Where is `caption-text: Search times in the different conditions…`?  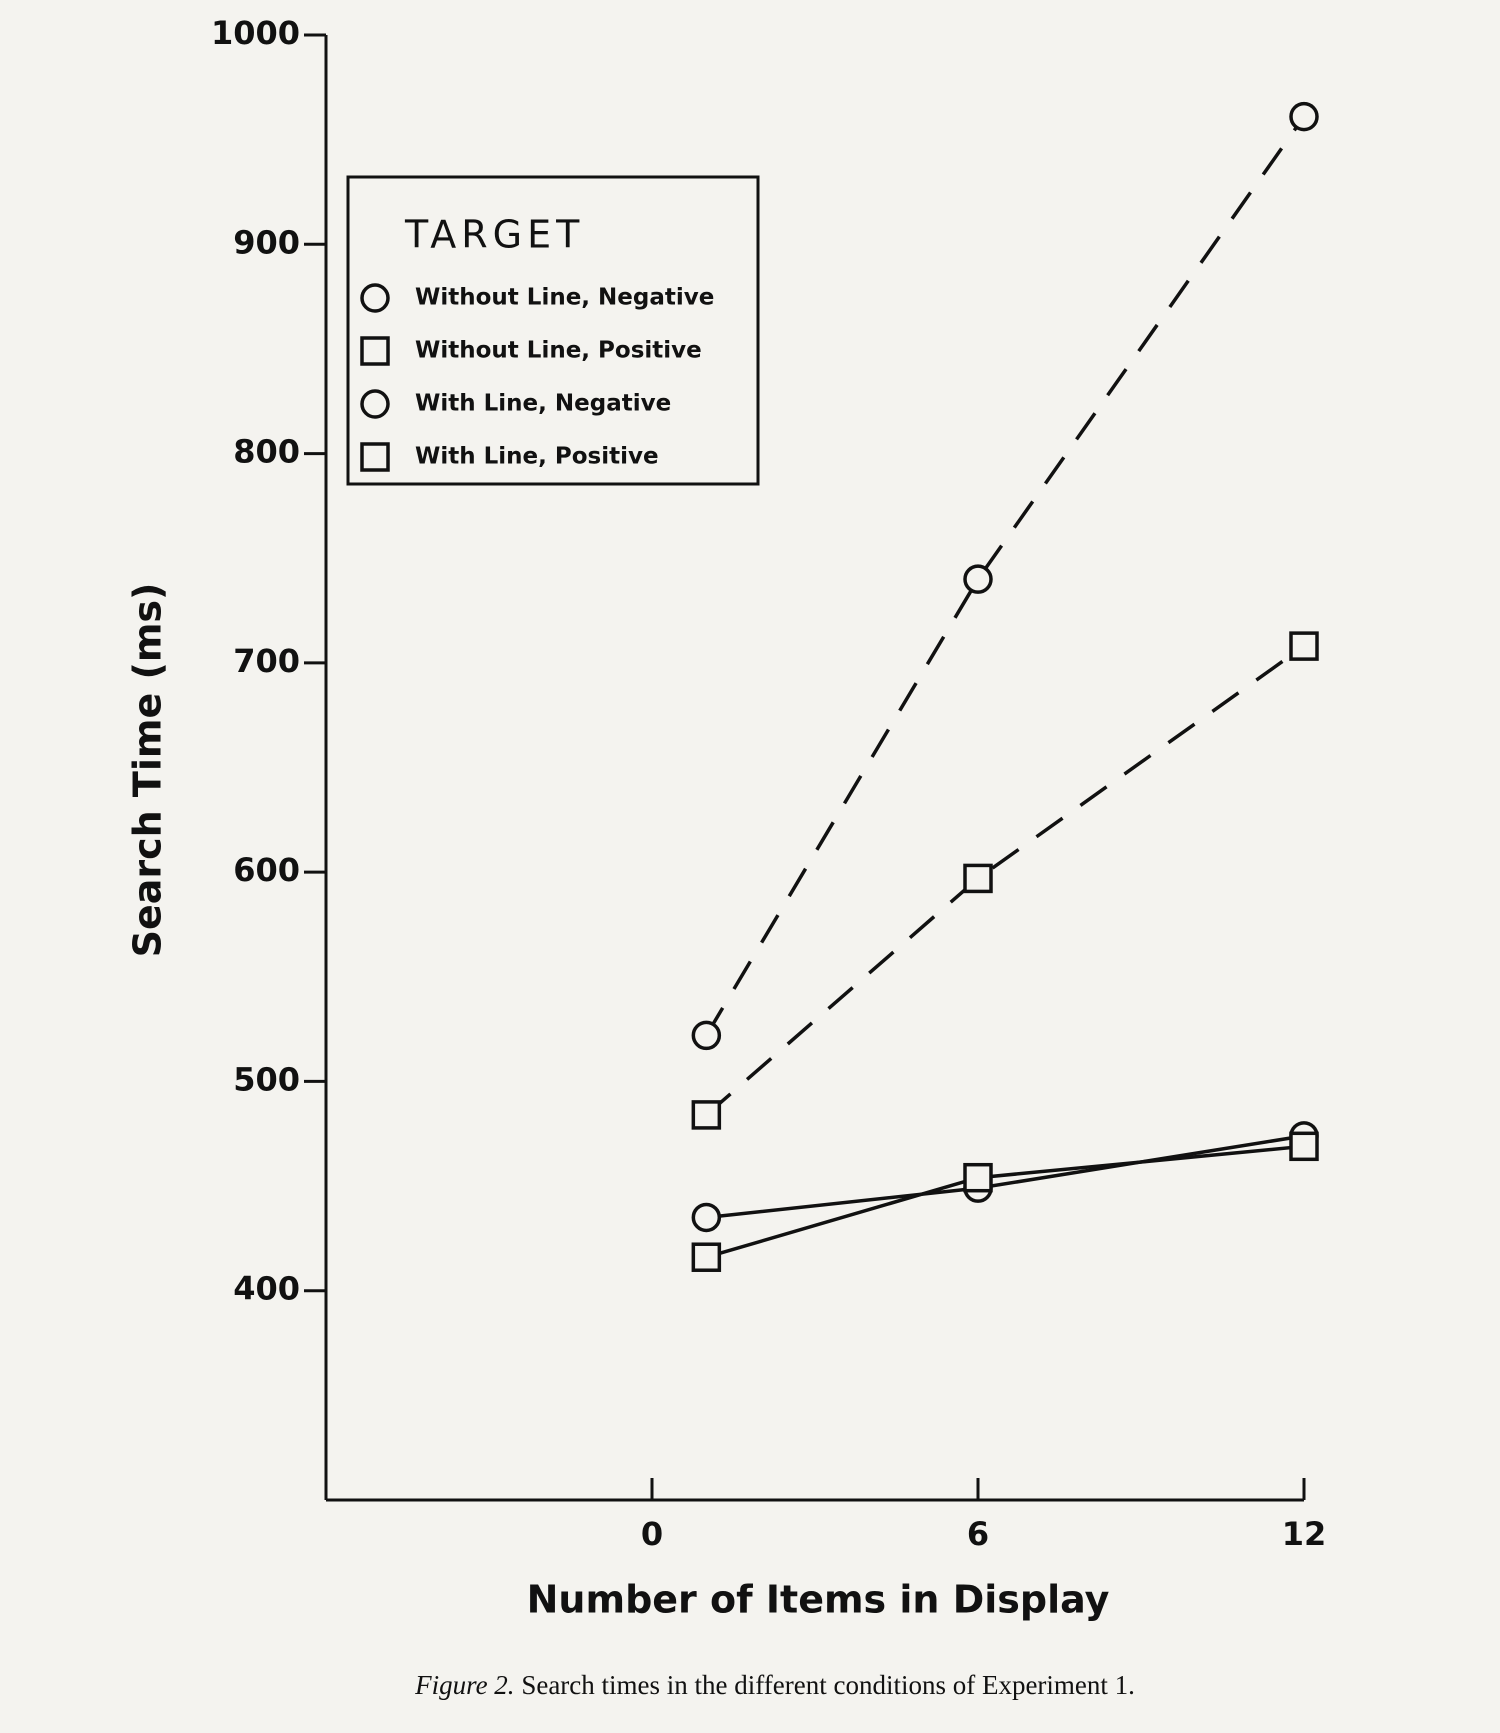 caption-text: Search times in the different conditions… is located at coordinates (828, 1685).